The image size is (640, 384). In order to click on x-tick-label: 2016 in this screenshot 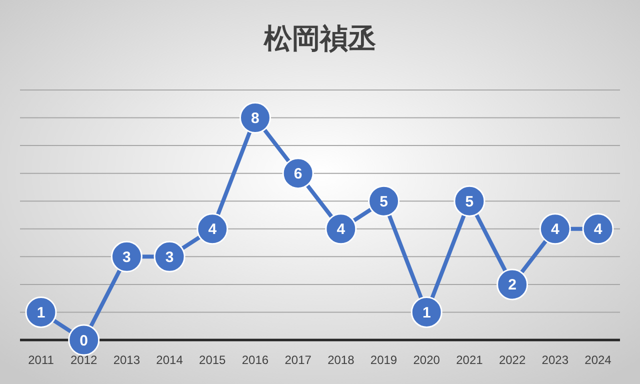, I will do `click(255, 360)`.